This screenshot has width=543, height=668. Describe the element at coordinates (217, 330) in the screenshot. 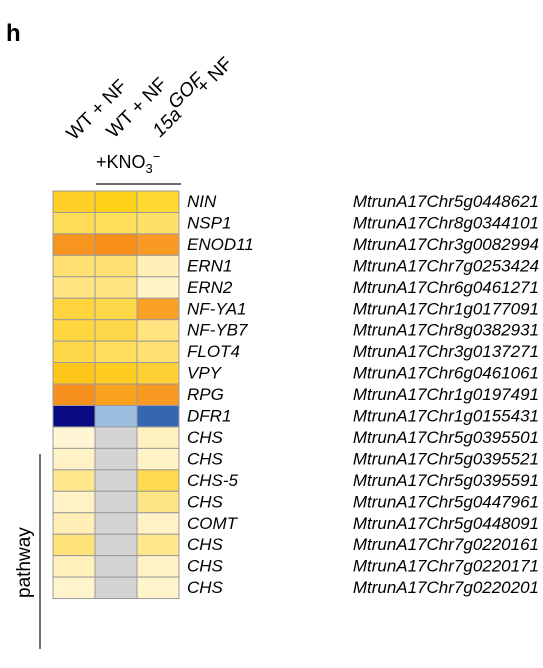

I see `gene-label: NF-YB7` at that location.